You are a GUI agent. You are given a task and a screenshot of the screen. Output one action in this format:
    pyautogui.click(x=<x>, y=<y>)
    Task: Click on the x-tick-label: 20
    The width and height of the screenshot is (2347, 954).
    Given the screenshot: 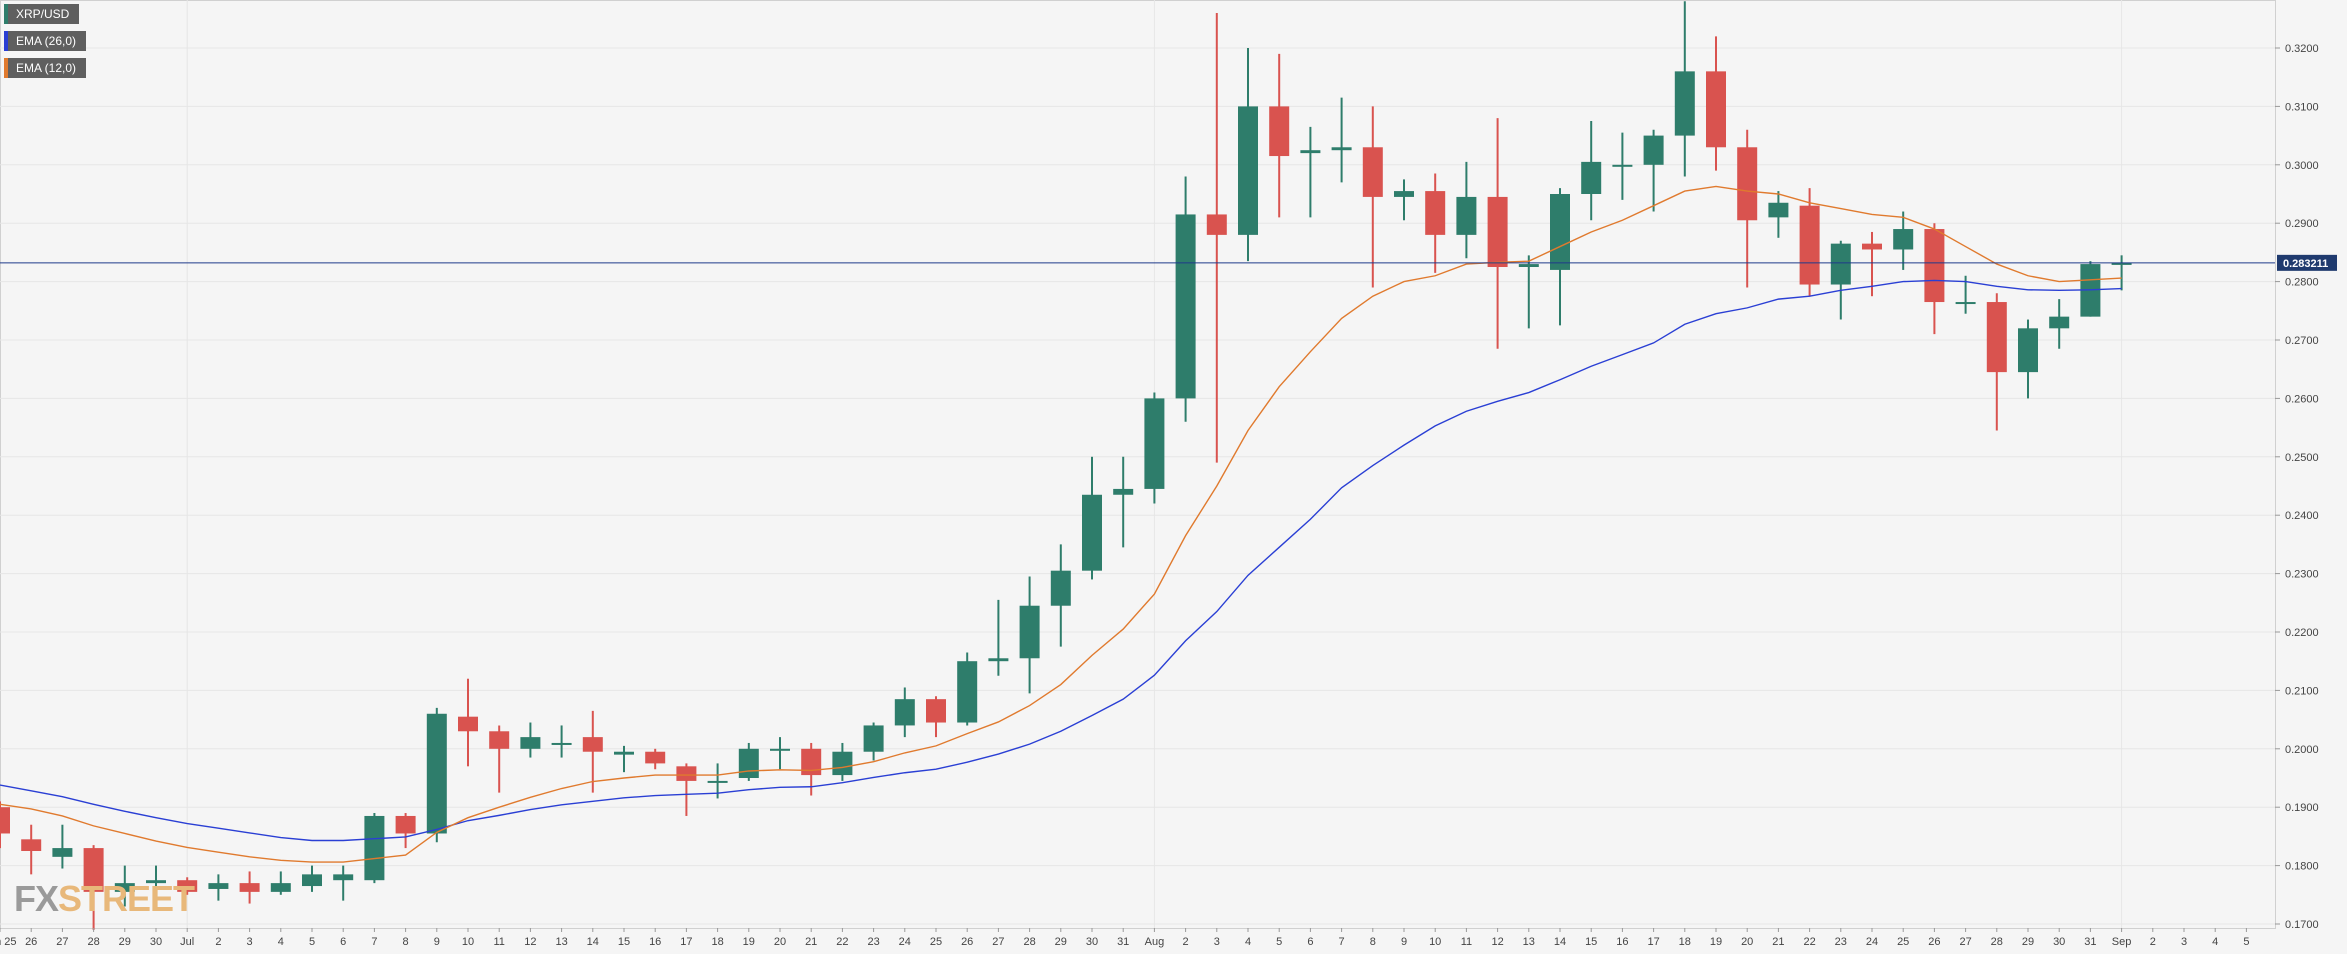 What is the action you would take?
    pyautogui.click(x=780, y=942)
    